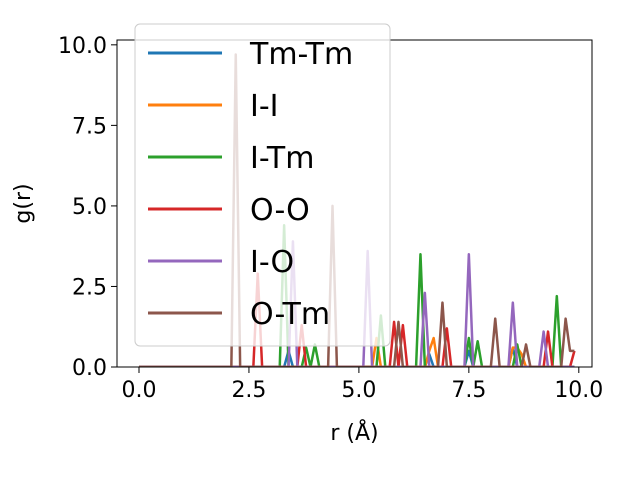 This screenshot has height=480, width=640. What do you see at coordinates (354, 432) in the screenshot?
I see `x-axis-label: r (Å)` at bounding box center [354, 432].